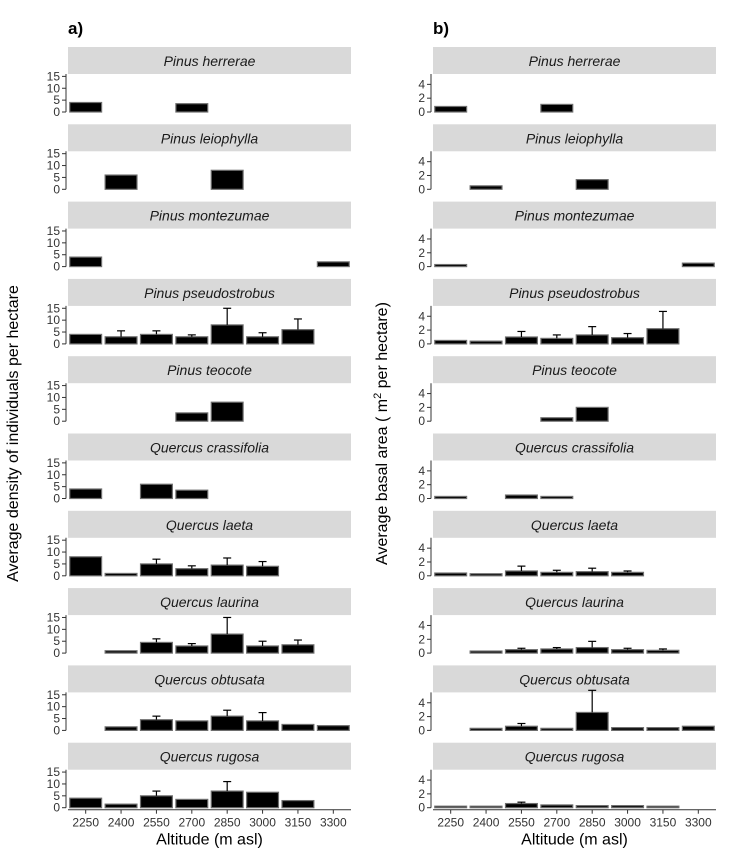  What do you see at coordinates (298, 823) in the screenshot?
I see `x-tick-label: 3150` at bounding box center [298, 823].